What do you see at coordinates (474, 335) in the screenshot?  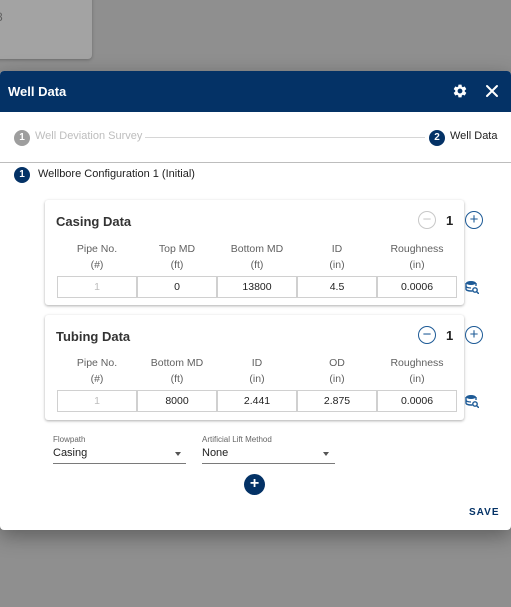 I see `tubing-add-button: +` at bounding box center [474, 335].